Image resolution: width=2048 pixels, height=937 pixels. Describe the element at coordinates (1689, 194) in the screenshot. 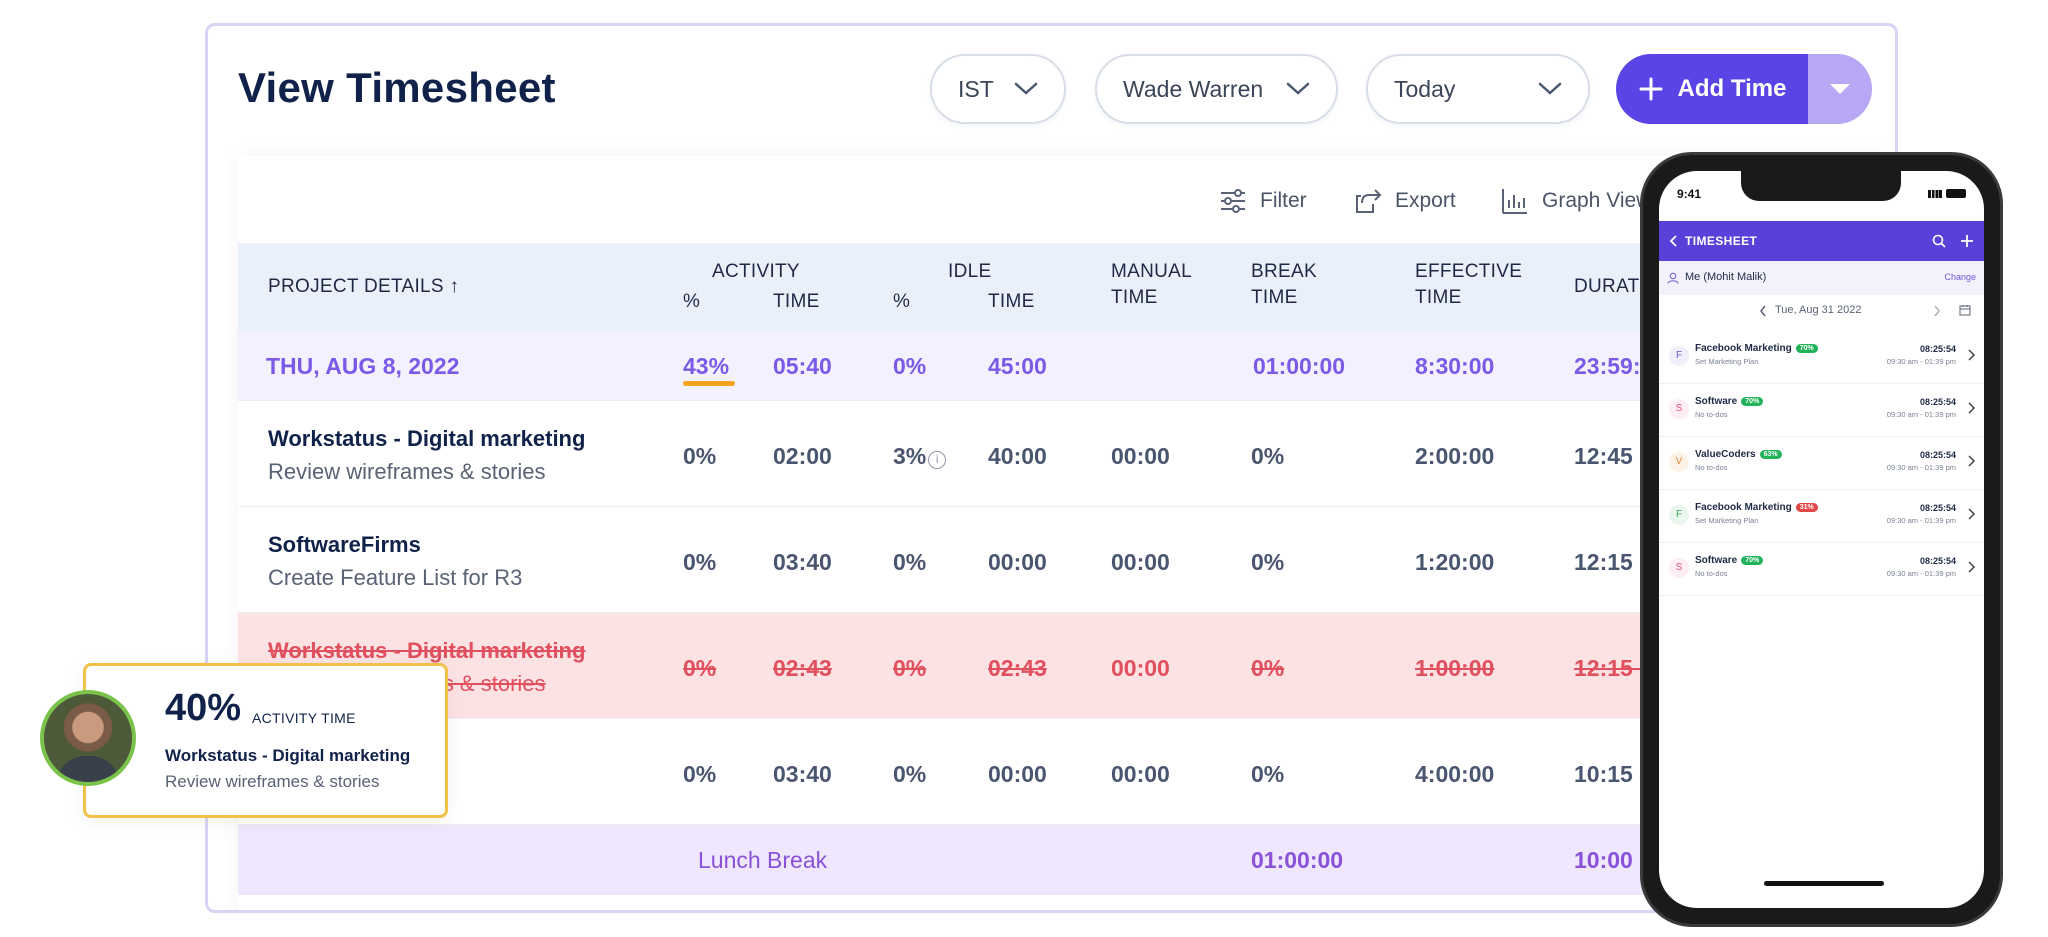

I see `phone-status-time: 9:41` at that location.